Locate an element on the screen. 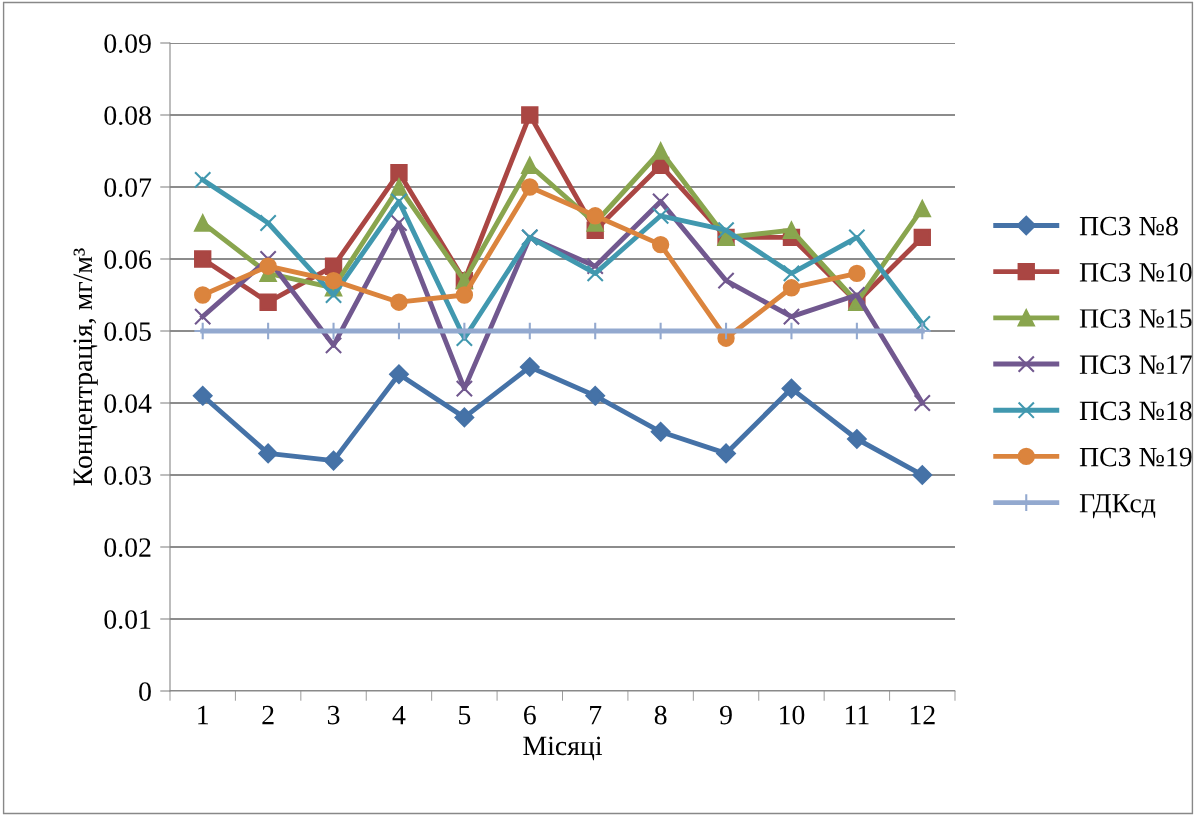 This screenshot has height=816, width=1196. y-tick-label: 0.07 is located at coordinates (128, 188).